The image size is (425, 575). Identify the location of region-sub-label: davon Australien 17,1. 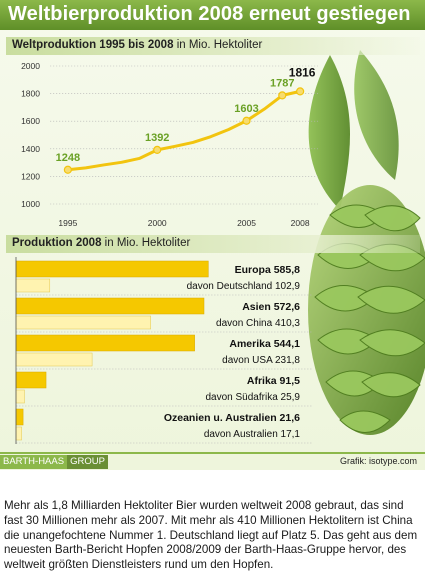
(252, 434).